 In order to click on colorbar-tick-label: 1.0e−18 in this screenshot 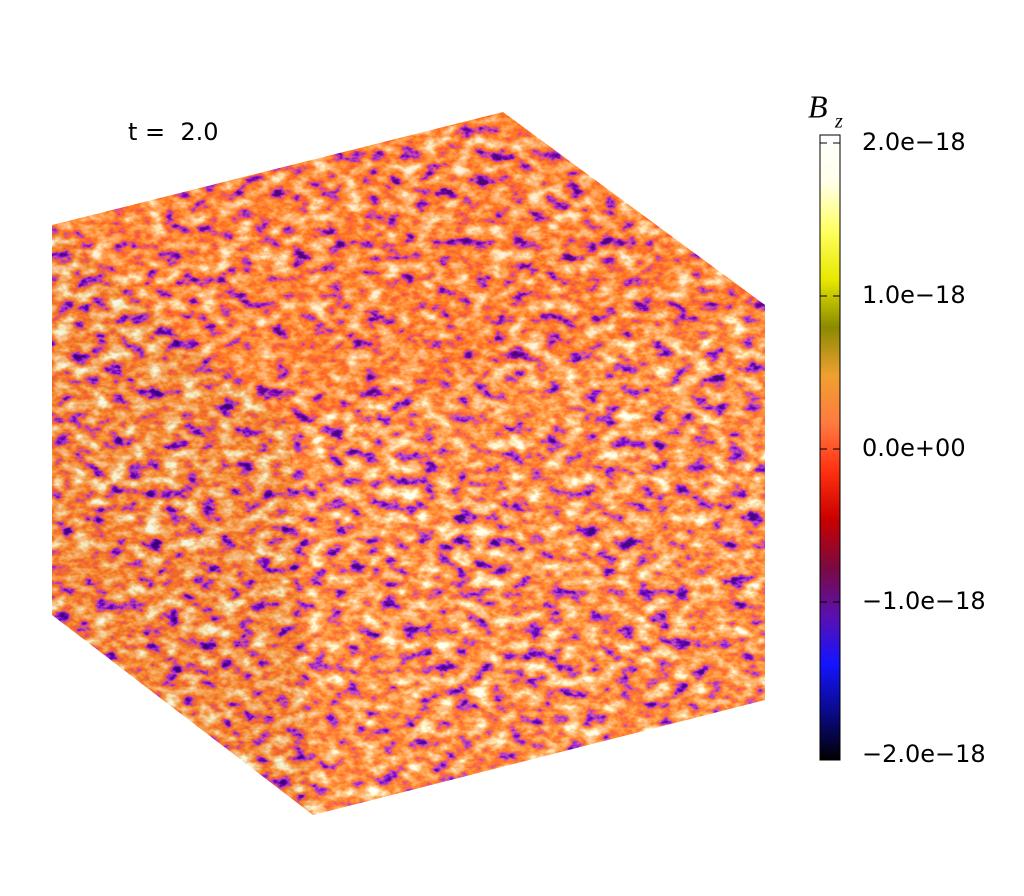, I will do `click(914, 295)`.